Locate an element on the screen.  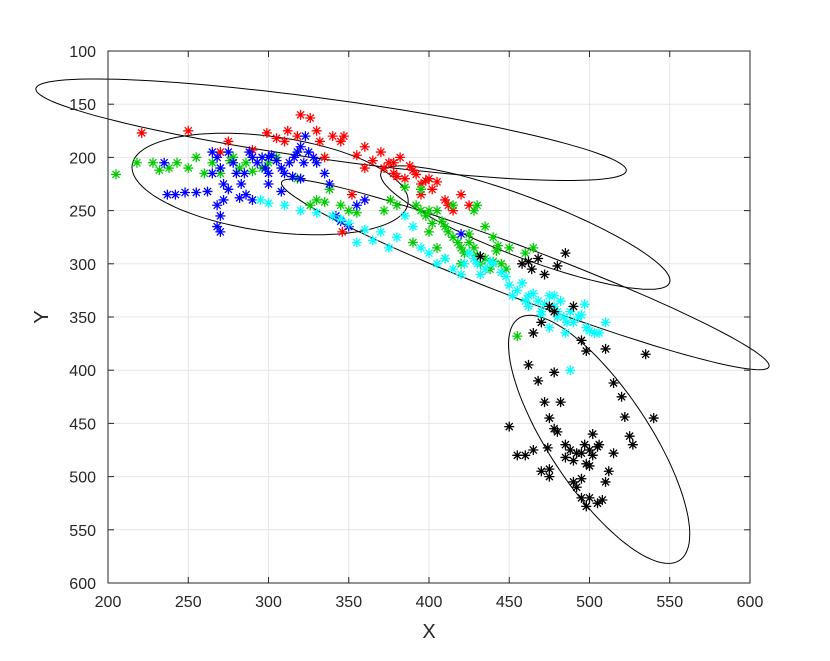
y-tick-label: 550 is located at coordinates (82, 531).